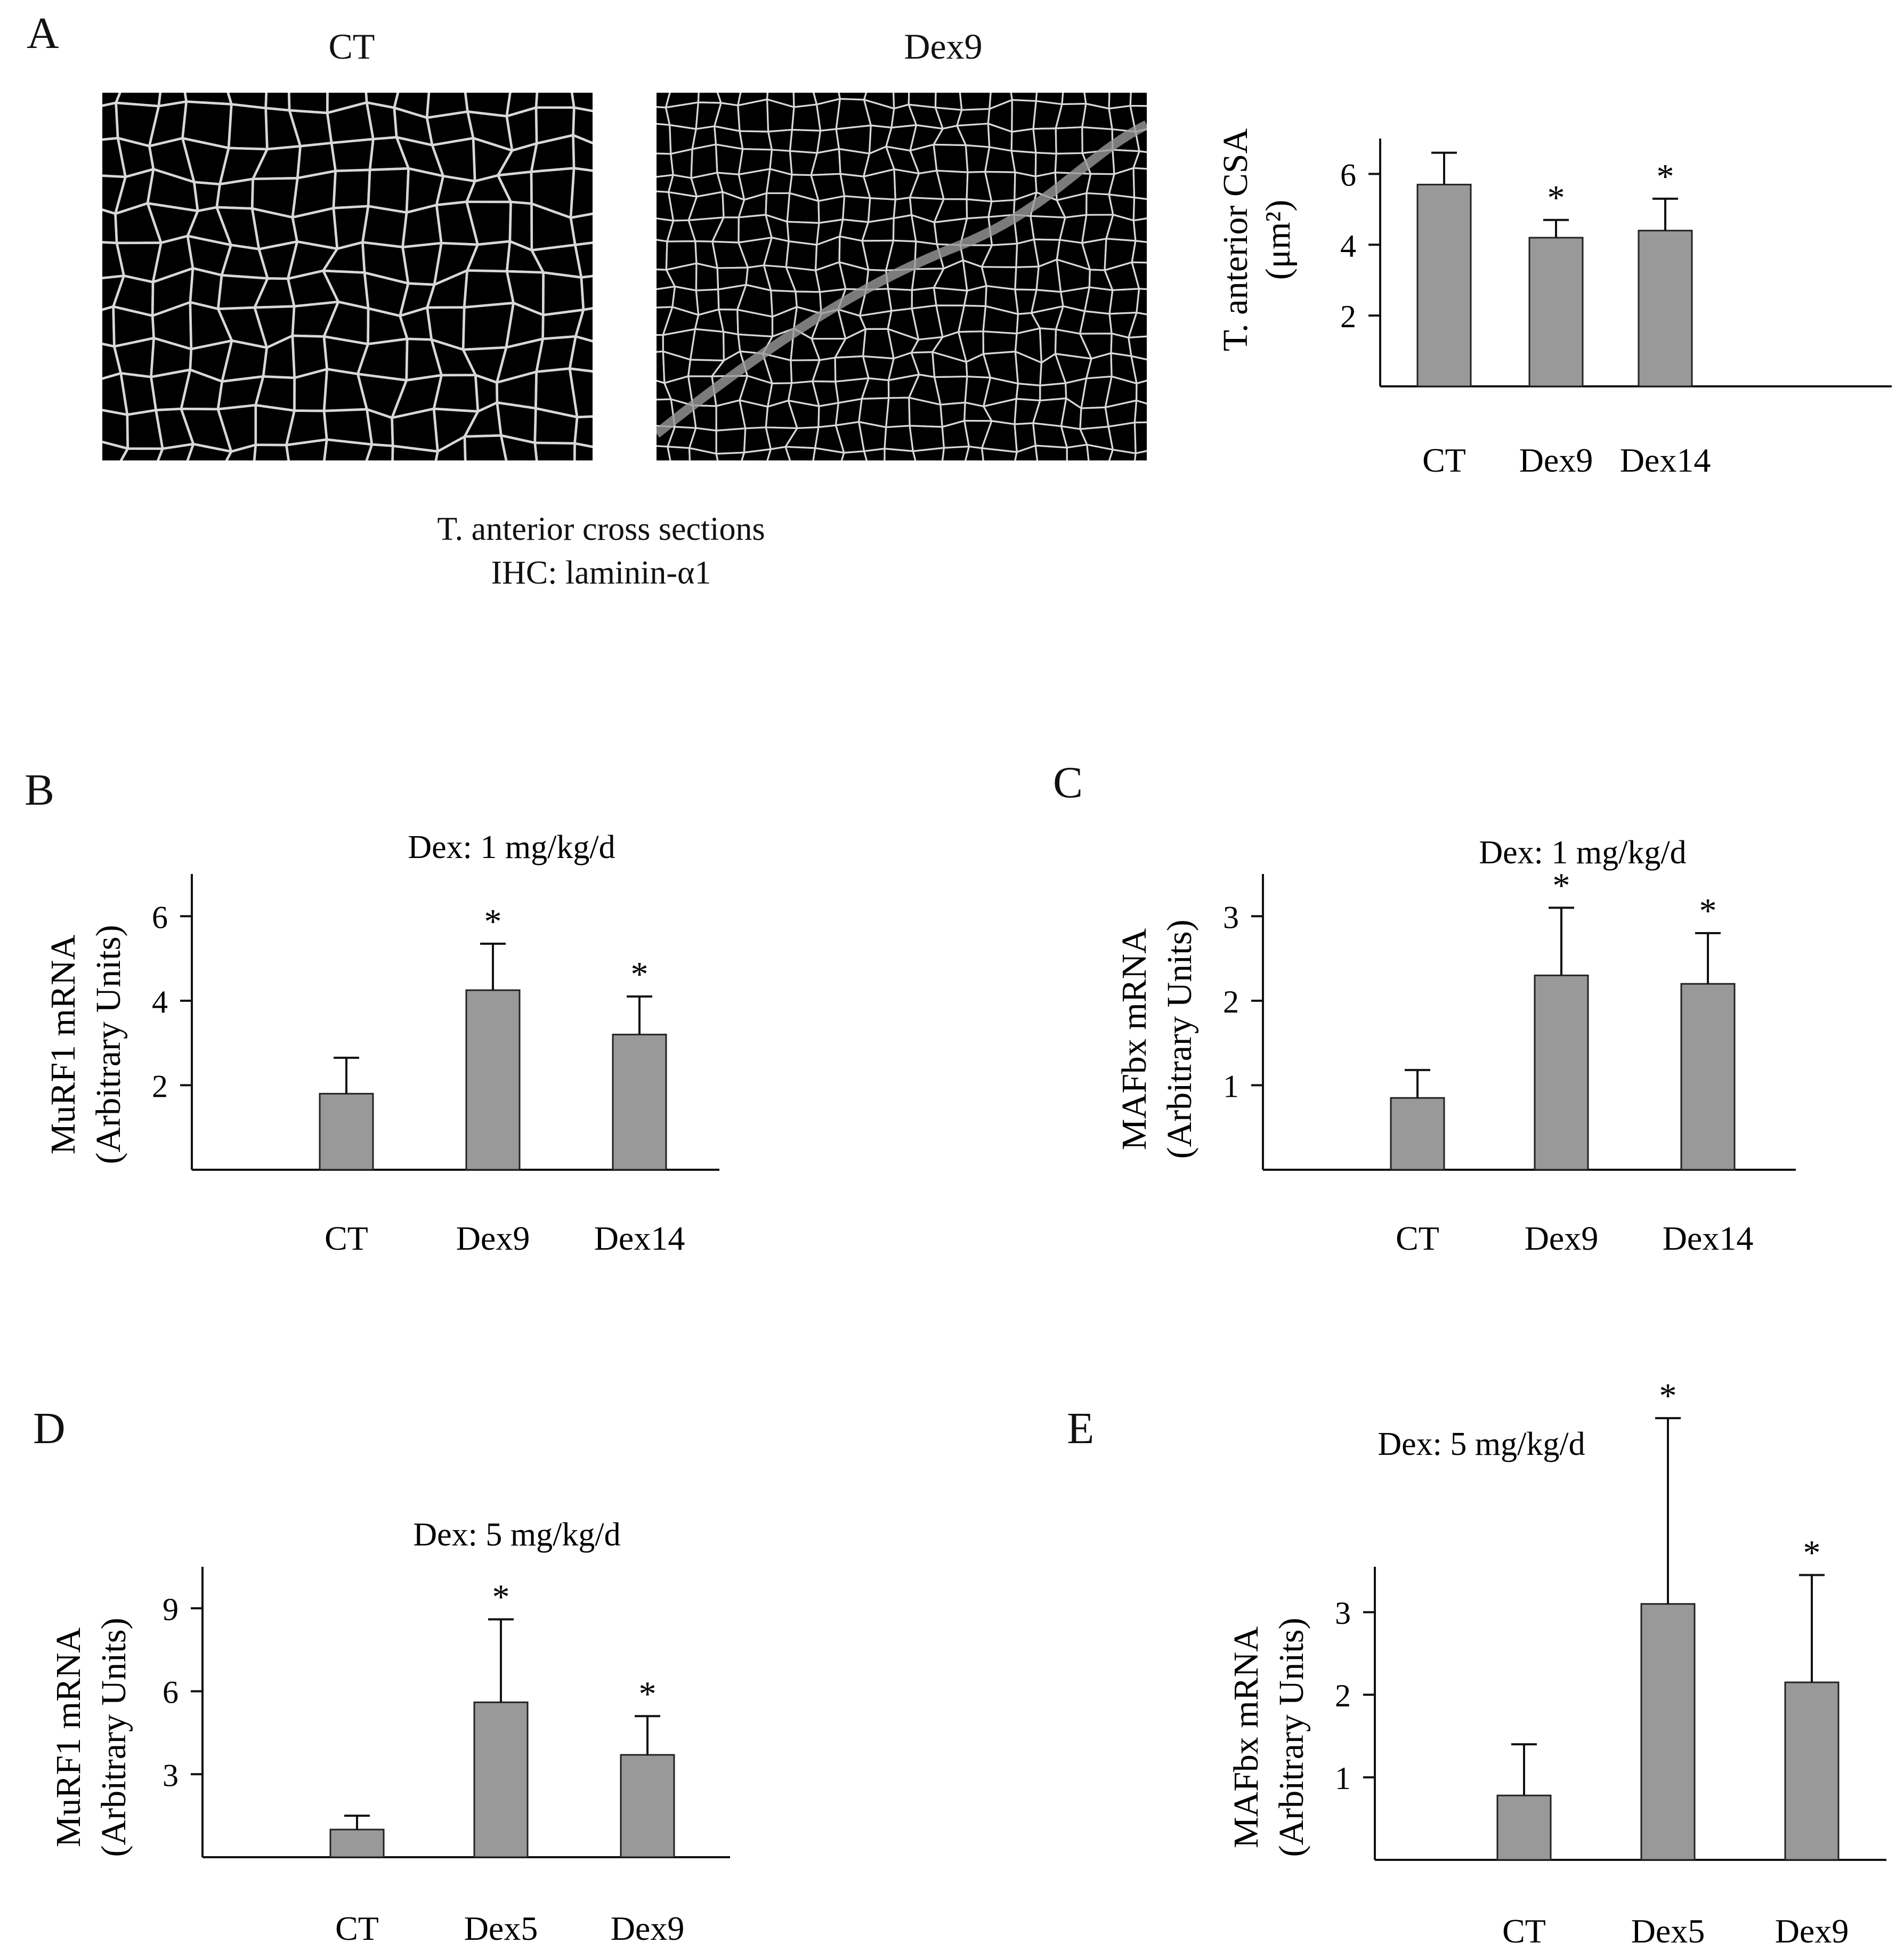 This screenshot has width=1904, height=1951. What do you see at coordinates (171, 1609) in the screenshot?
I see `y-tick-label: 9` at bounding box center [171, 1609].